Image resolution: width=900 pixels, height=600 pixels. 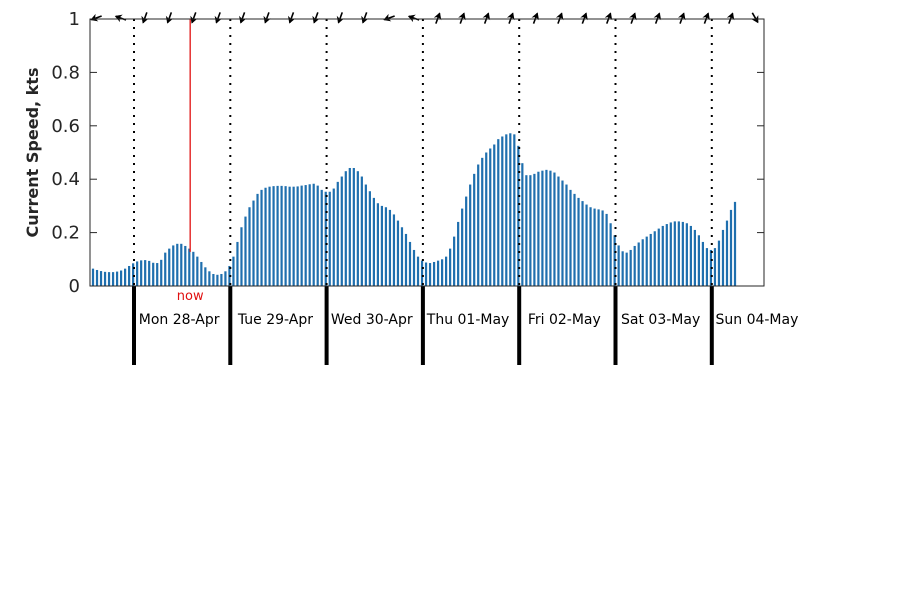 I want to click on day-label: Tue 29-Apr, so click(x=275, y=320).